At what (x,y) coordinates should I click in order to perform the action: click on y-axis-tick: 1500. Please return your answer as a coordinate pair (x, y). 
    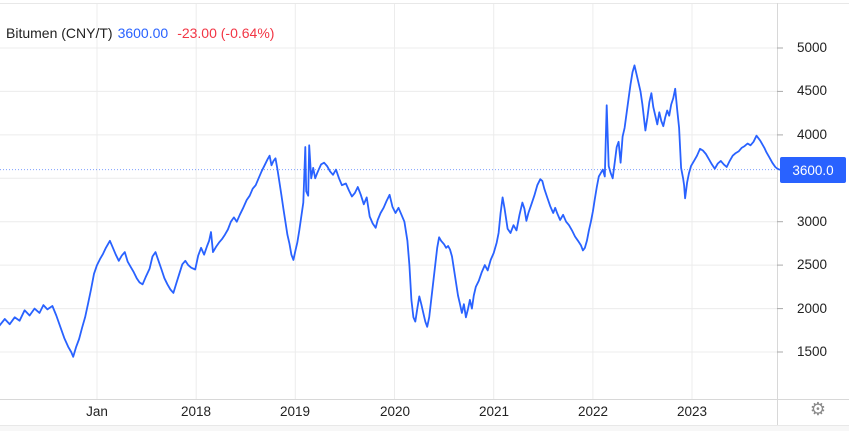
    Looking at the image, I should click on (812, 351).